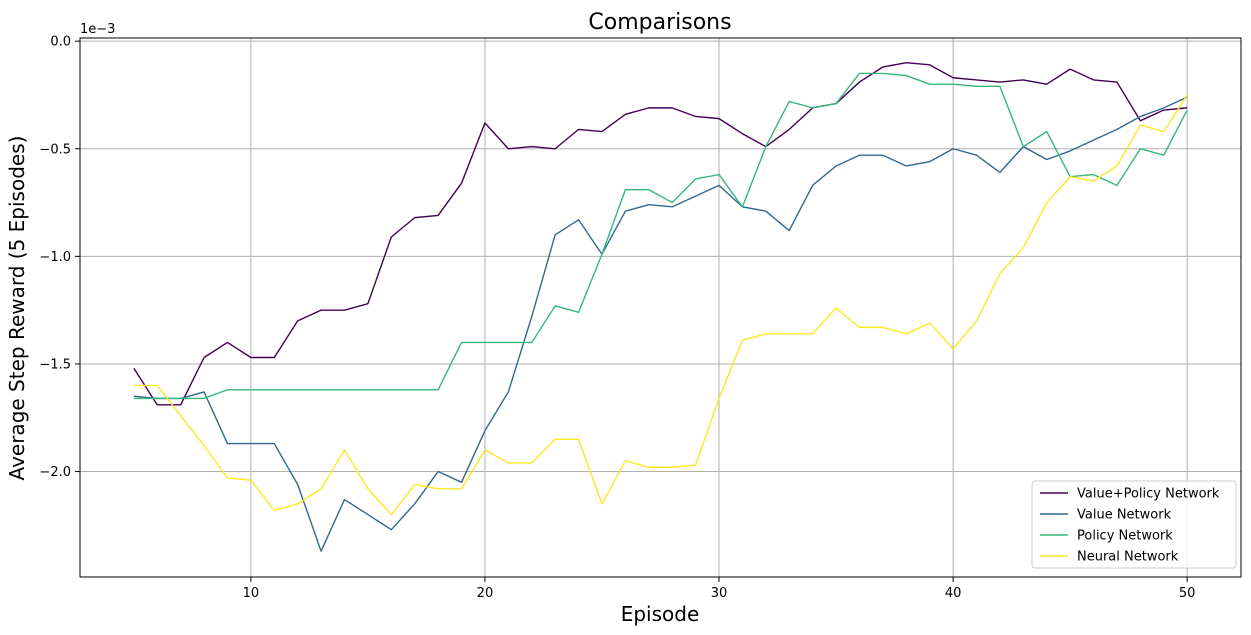 This screenshot has height=635, width=1251. What do you see at coordinates (60, 42) in the screenshot?
I see `y-tick-label: 0.0` at bounding box center [60, 42].